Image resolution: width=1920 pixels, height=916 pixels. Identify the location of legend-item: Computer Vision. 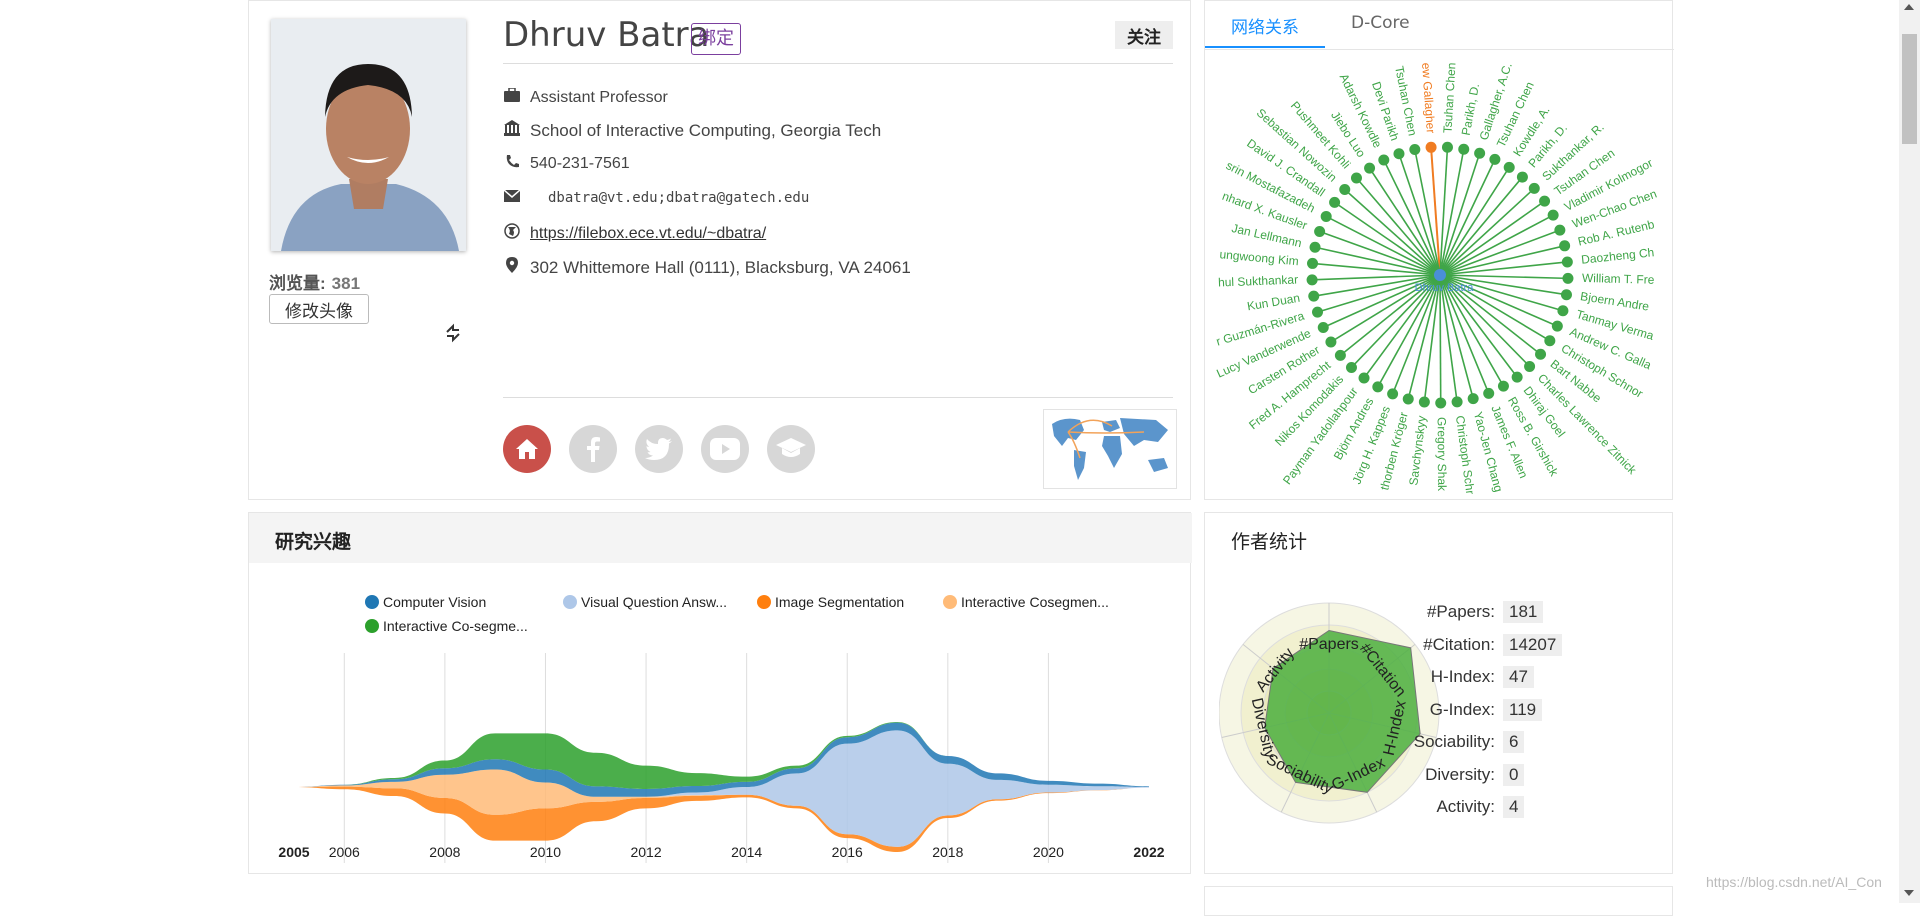
(425, 602).